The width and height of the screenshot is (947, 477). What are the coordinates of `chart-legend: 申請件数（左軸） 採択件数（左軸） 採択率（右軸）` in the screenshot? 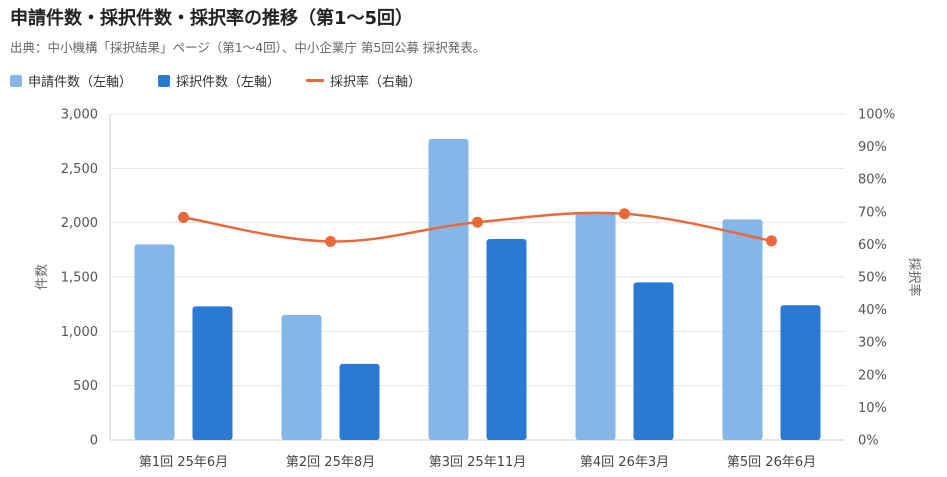 It's located at (215, 80).